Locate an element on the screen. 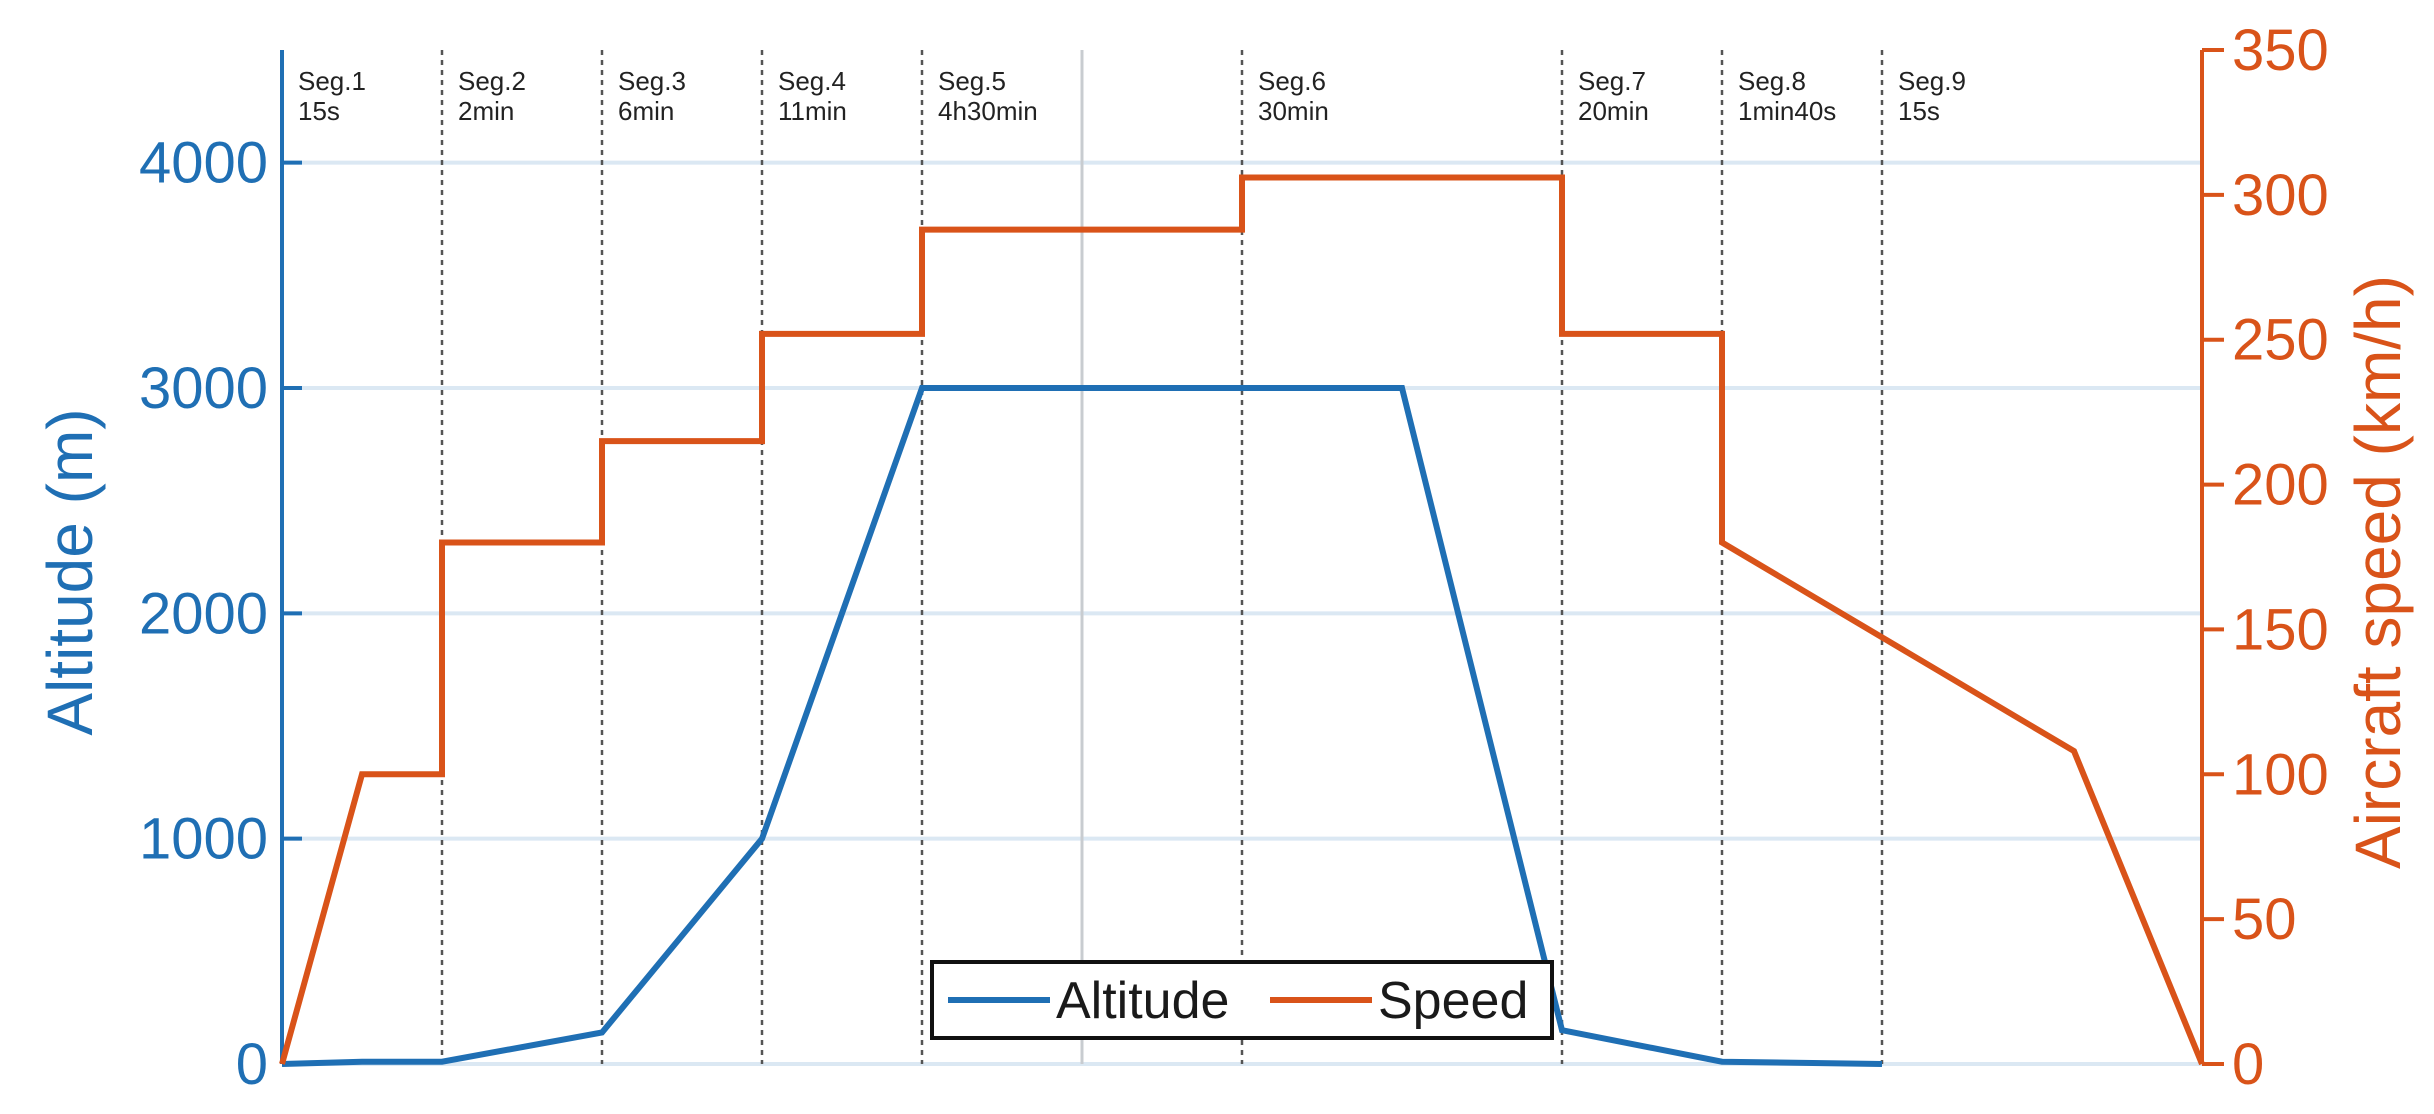 The image size is (2434, 1114). segment-name-label: Seg.3 is located at coordinates (652, 81).